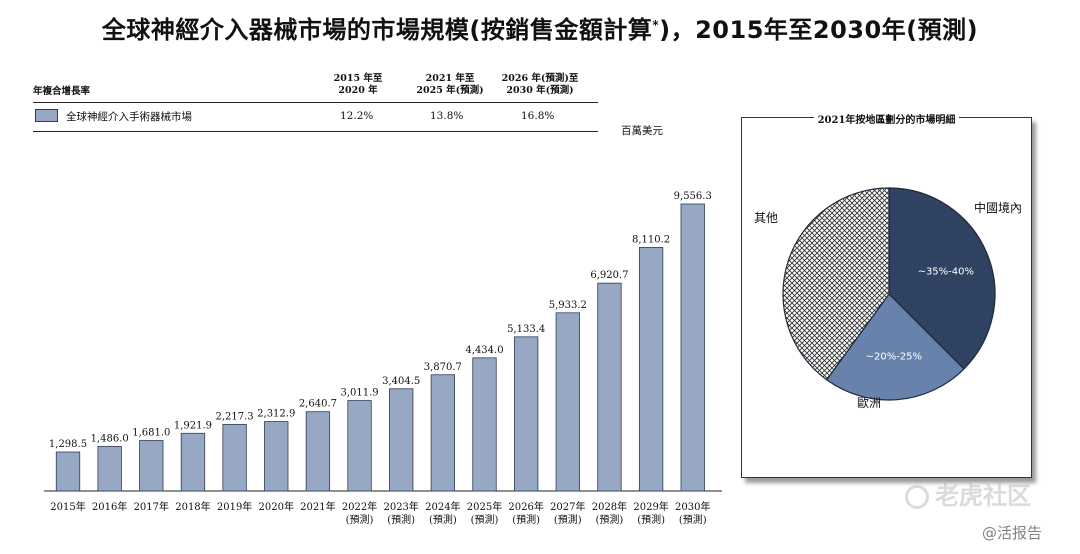 The width and height of the screenshot is (1080, 554). I want to click on pie-category-label: 中國境內, so click(998, 207).